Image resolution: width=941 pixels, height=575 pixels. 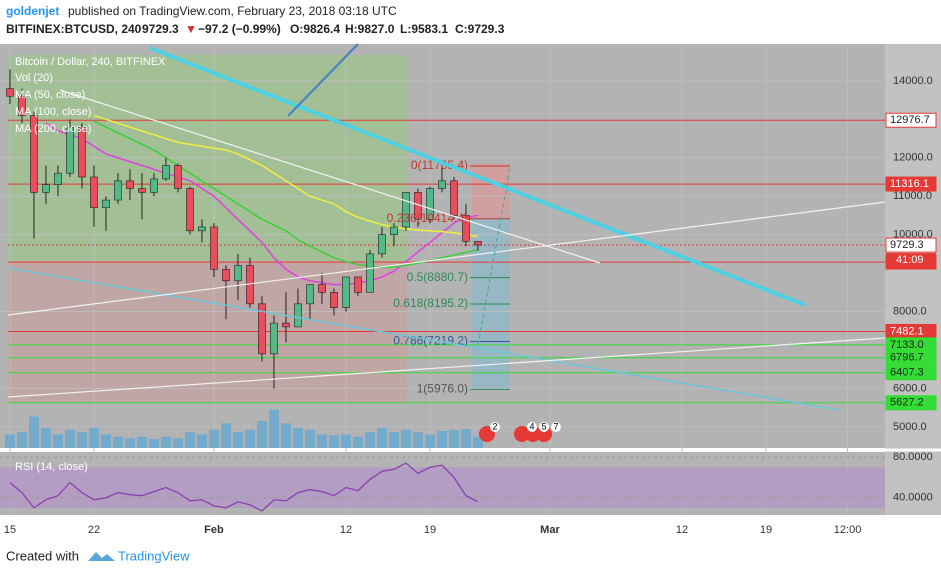 I want to click on price-tag-label: 7482.1, so click(x=907, y=331).